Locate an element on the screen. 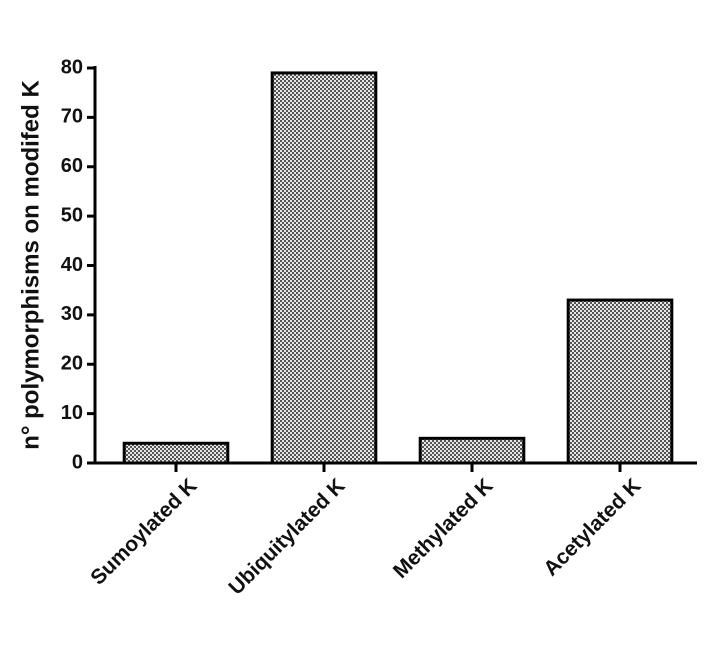 This screenshot has height=662, width=712. y-tick-label: 20 is located at coordinates (72, 364).